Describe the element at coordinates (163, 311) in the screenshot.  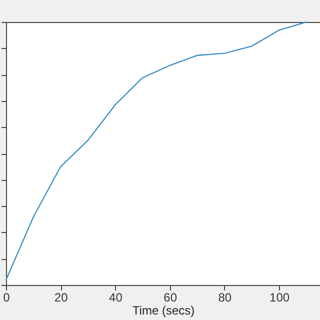
I see `x-axis-title: Time (secs)` at that location.